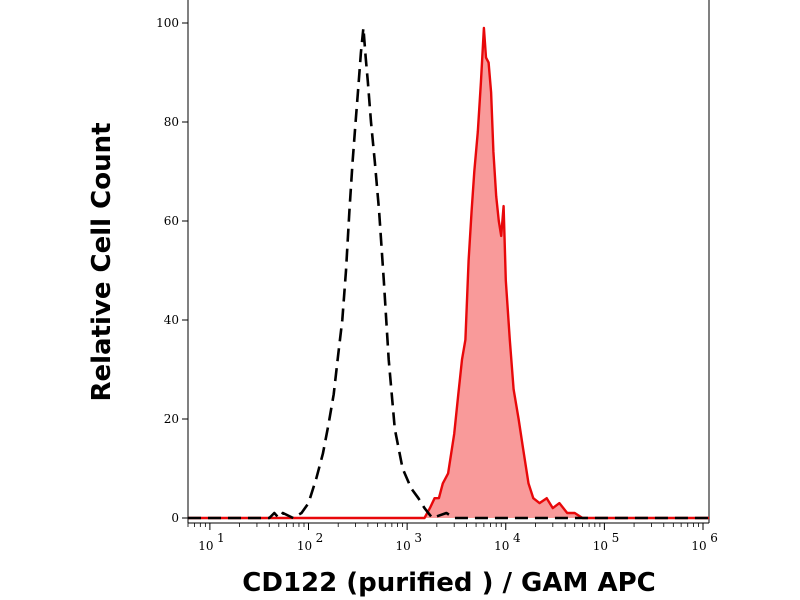 Image resolution: width=800 pixels, height=600 pixels. I want to click on y-tick-label: 40, so click(171, 320).